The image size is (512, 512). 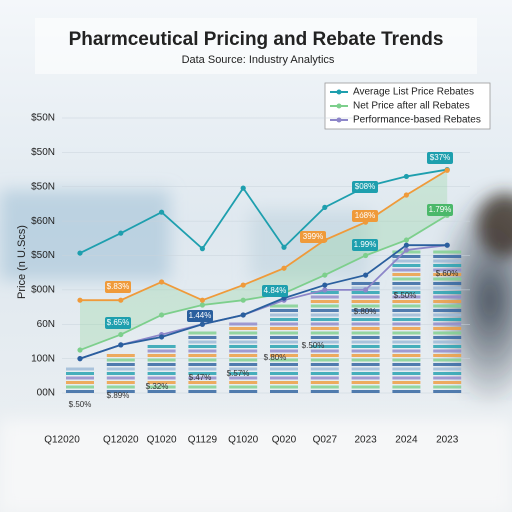 I want to click on x-tick-label: Q1020, so click(x=162, y=440).